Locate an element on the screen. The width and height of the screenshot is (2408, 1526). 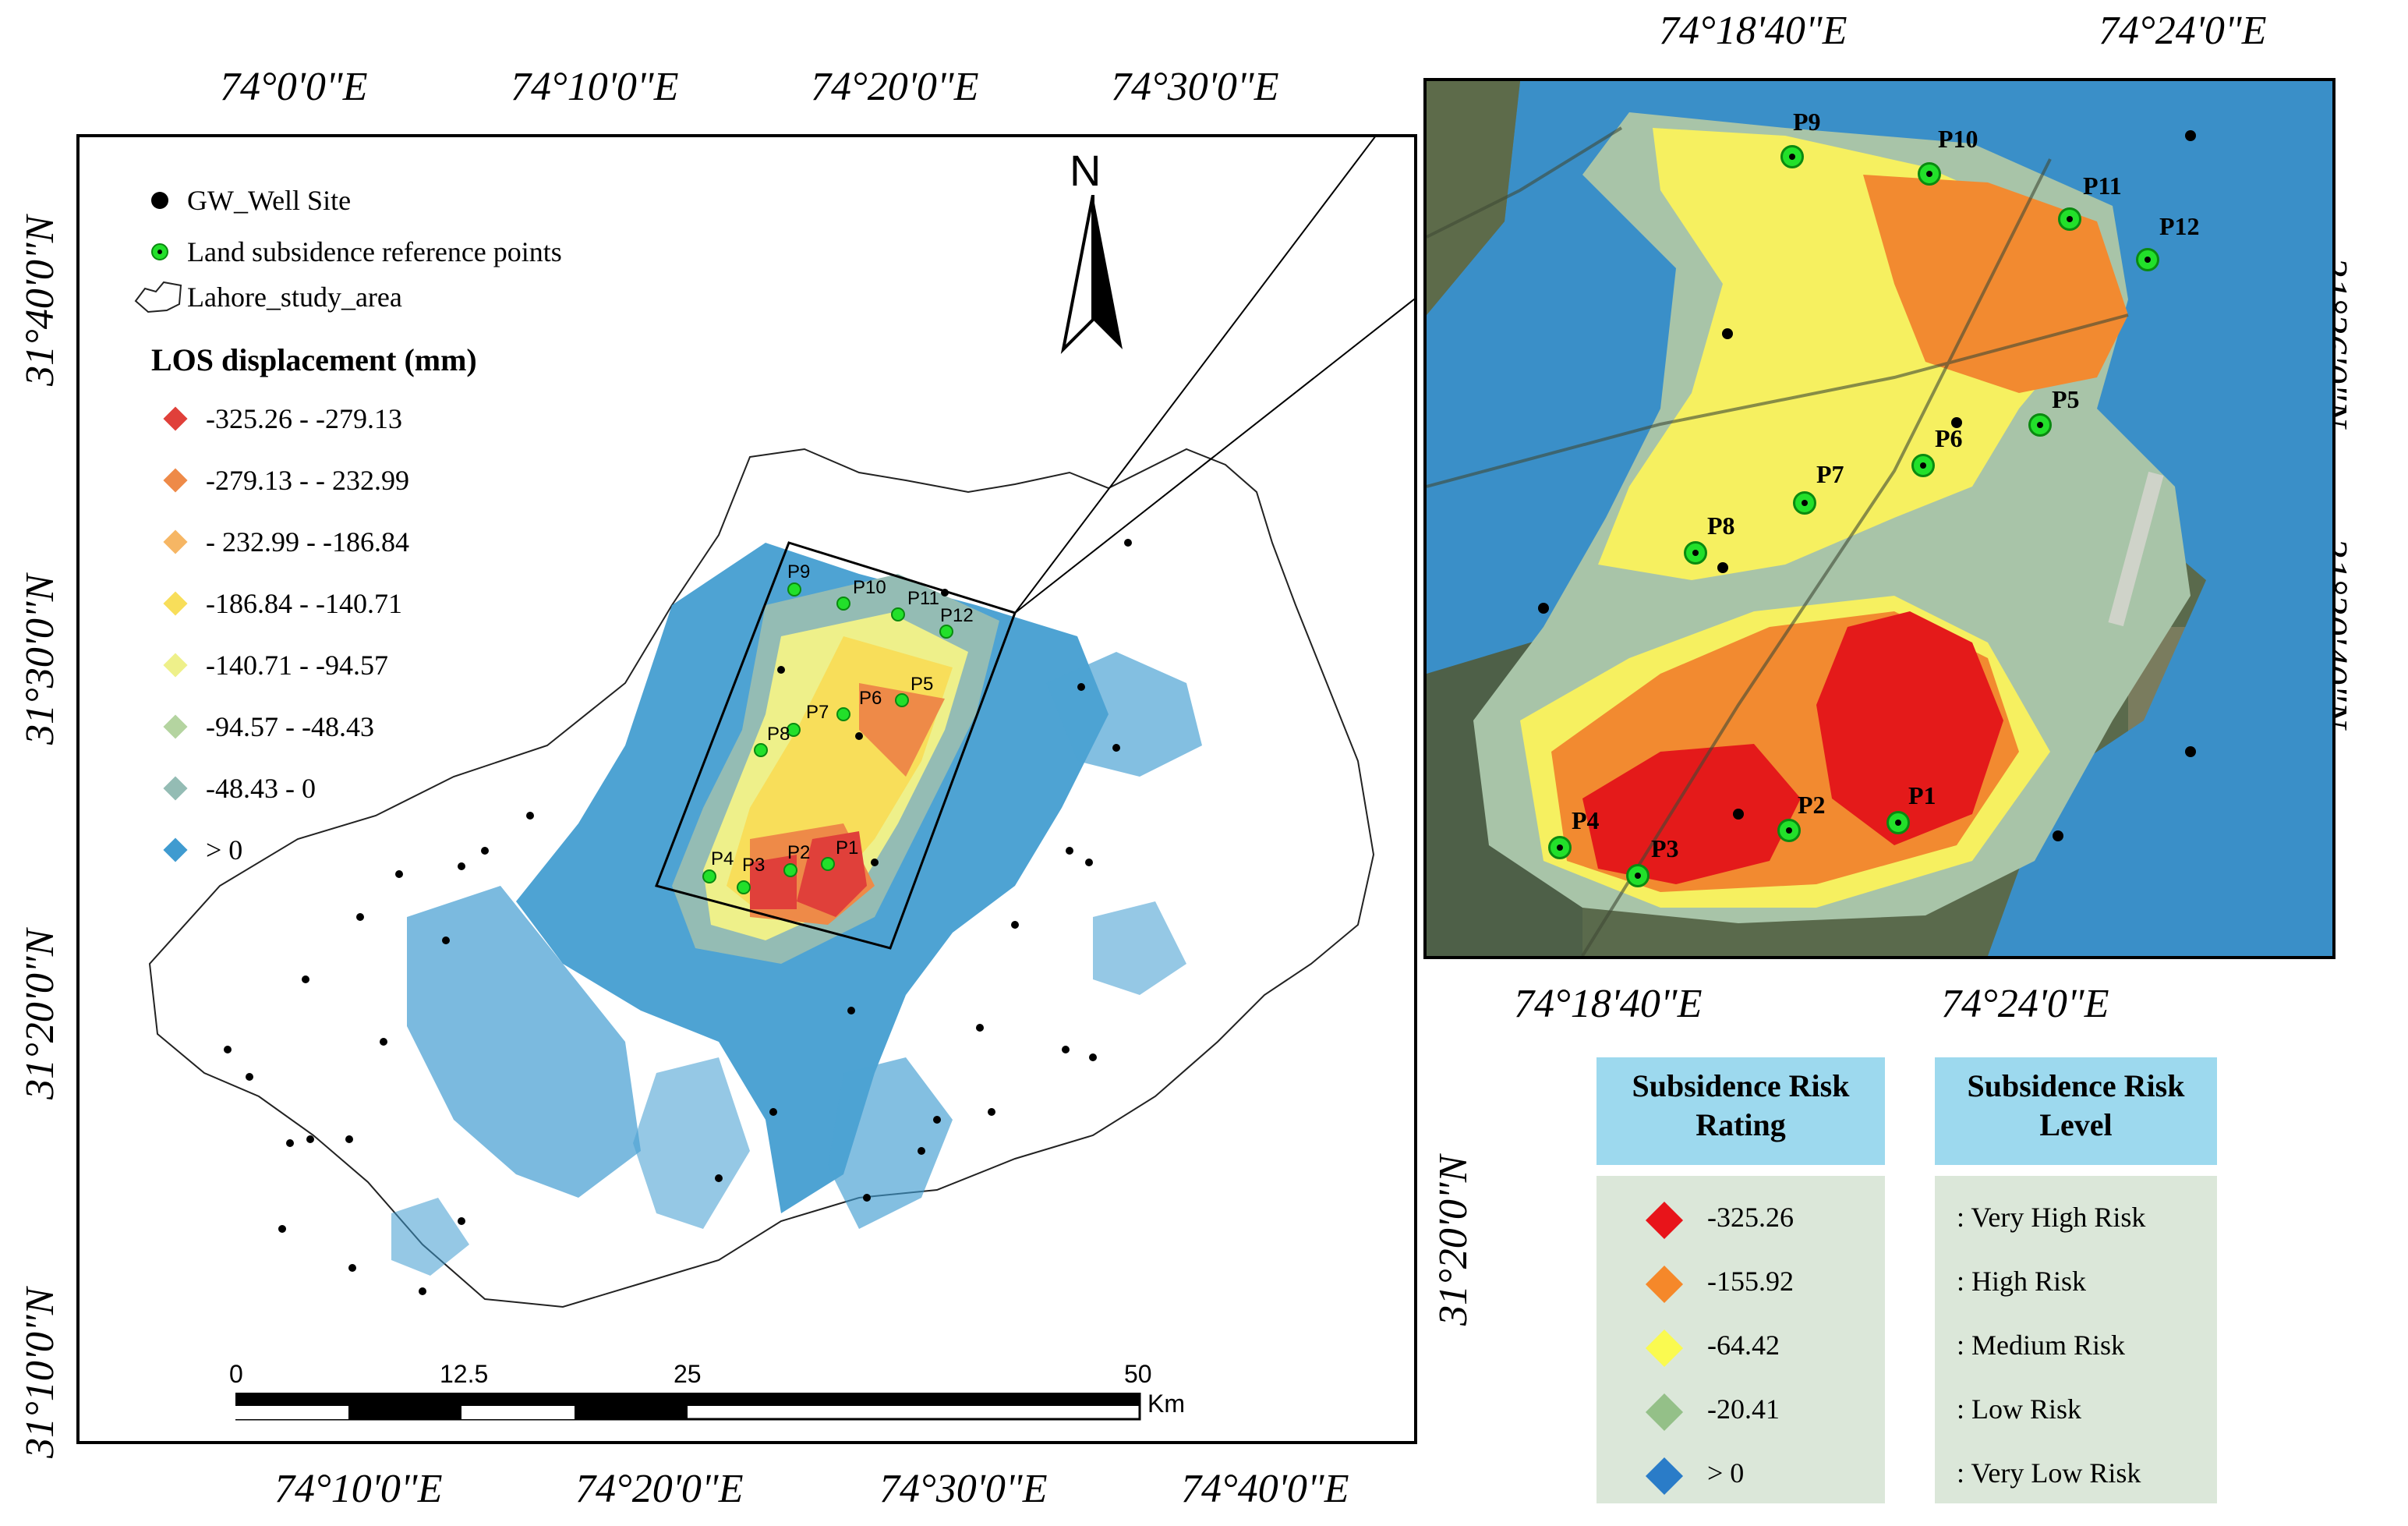
main-point-label-p9: P9 is located at coordinates (799, 571).